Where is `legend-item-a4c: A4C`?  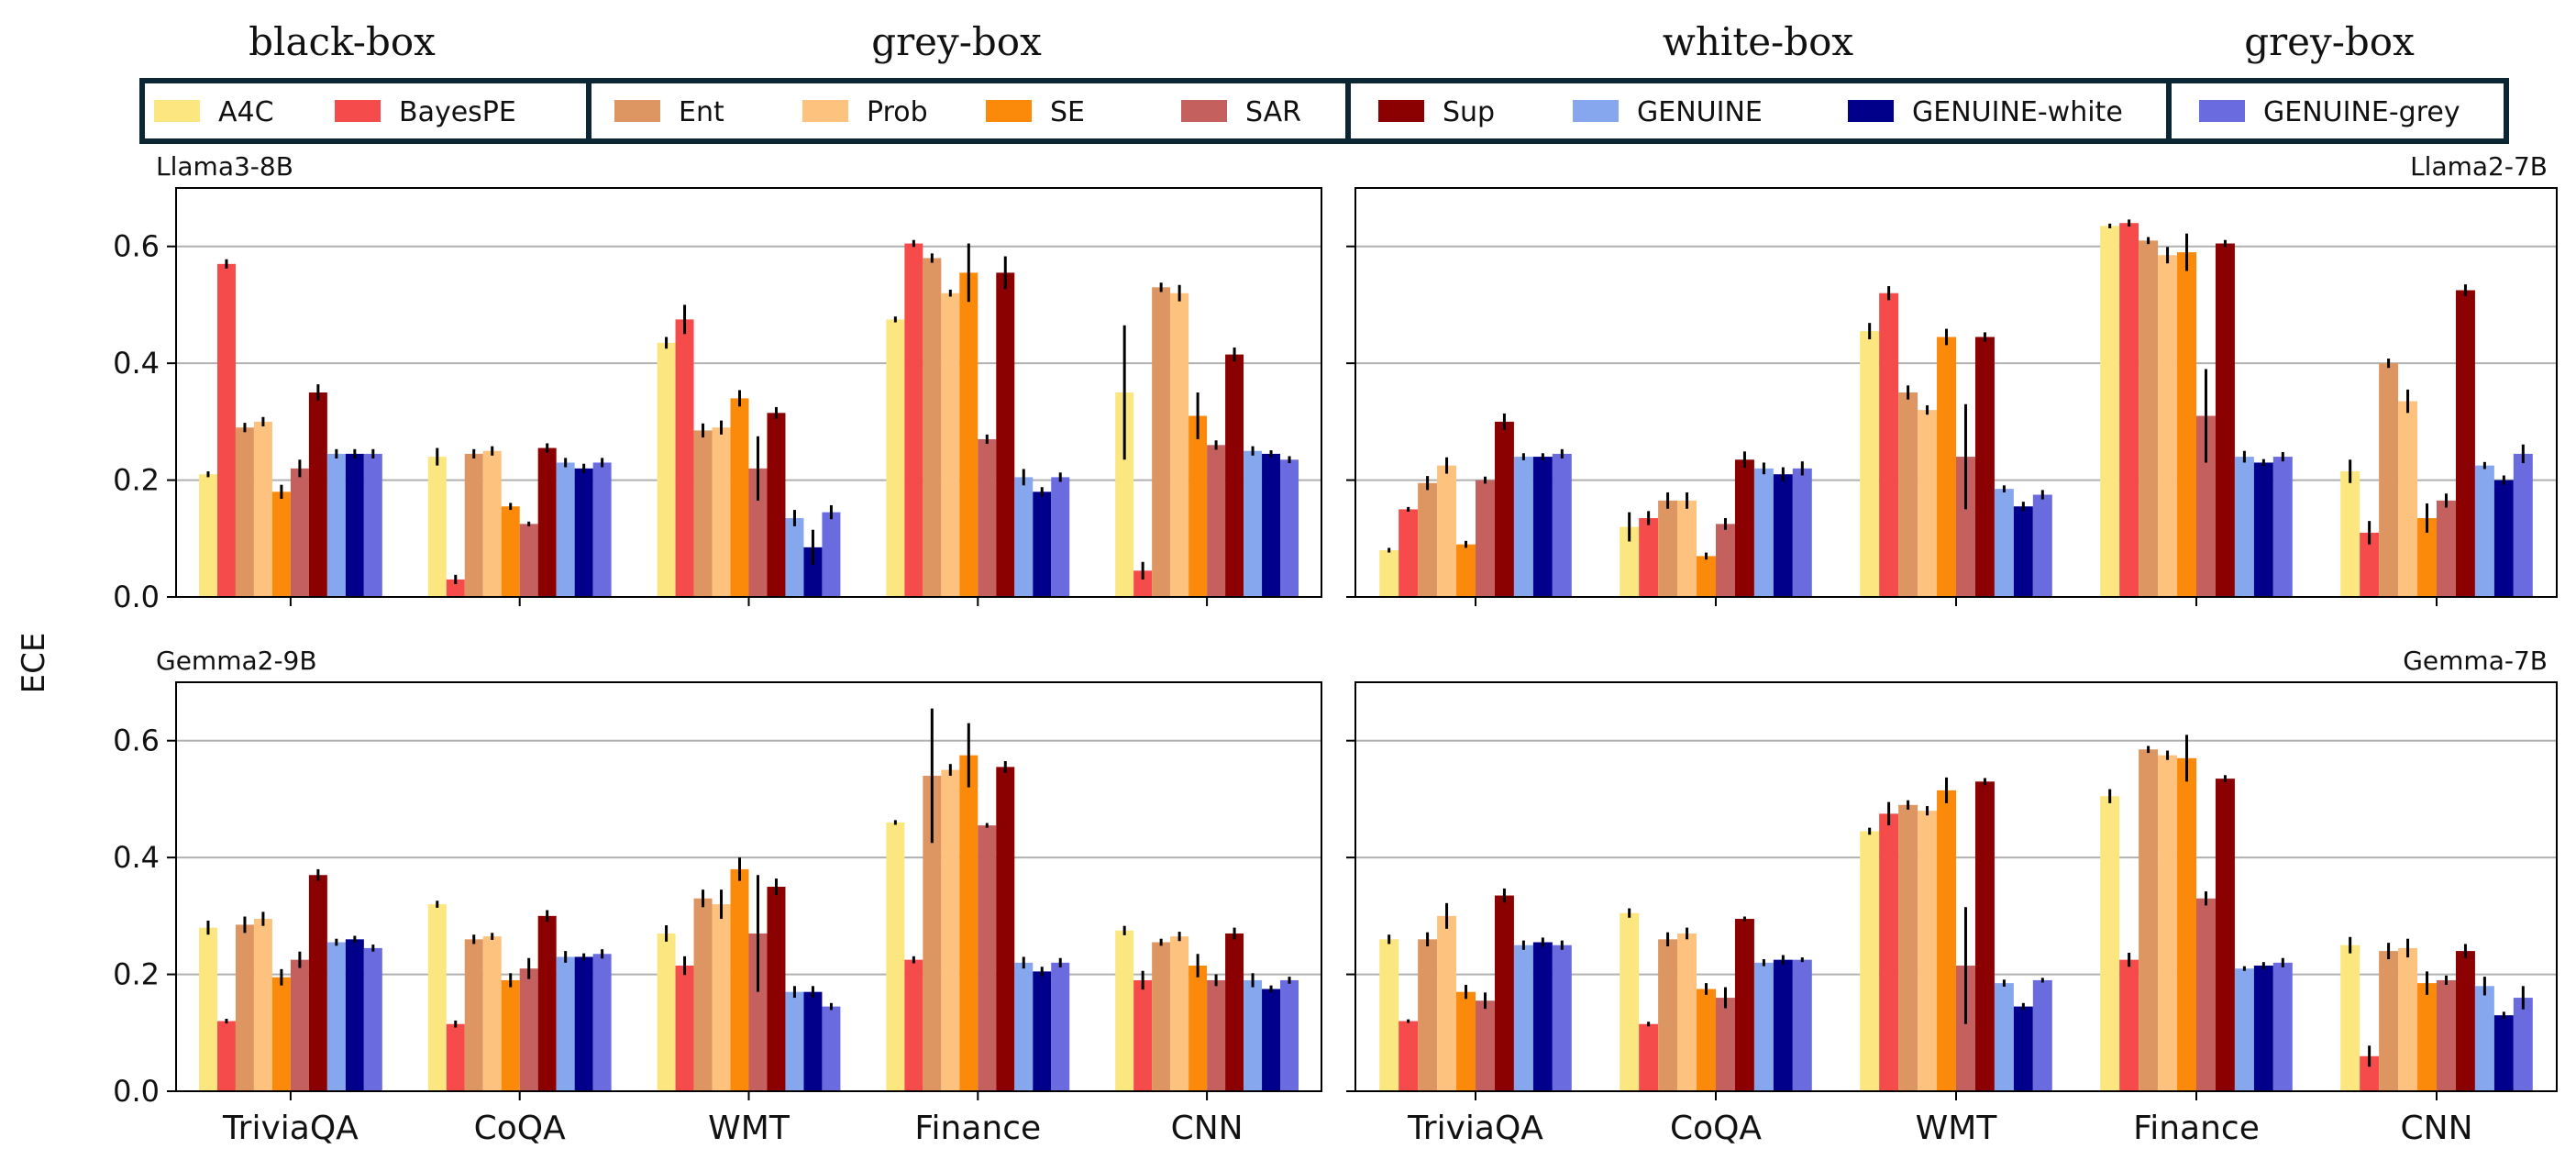
legend-item-a4c: A4C is located at coordinates (214, 112).